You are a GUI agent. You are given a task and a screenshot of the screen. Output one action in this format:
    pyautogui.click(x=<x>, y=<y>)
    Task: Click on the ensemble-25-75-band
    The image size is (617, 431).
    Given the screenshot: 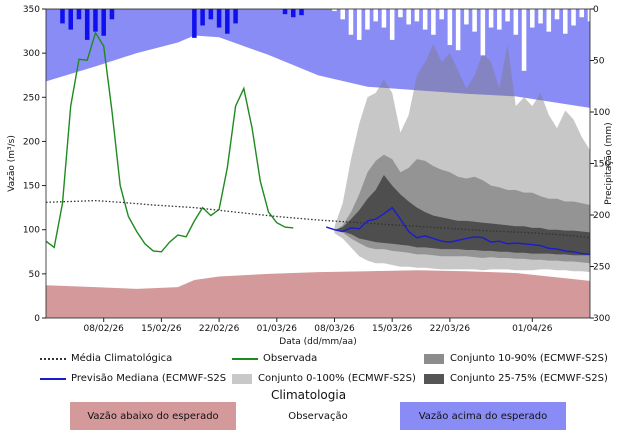 What is the action you would take?
    pyautogui.click(x=462, y=215)
    